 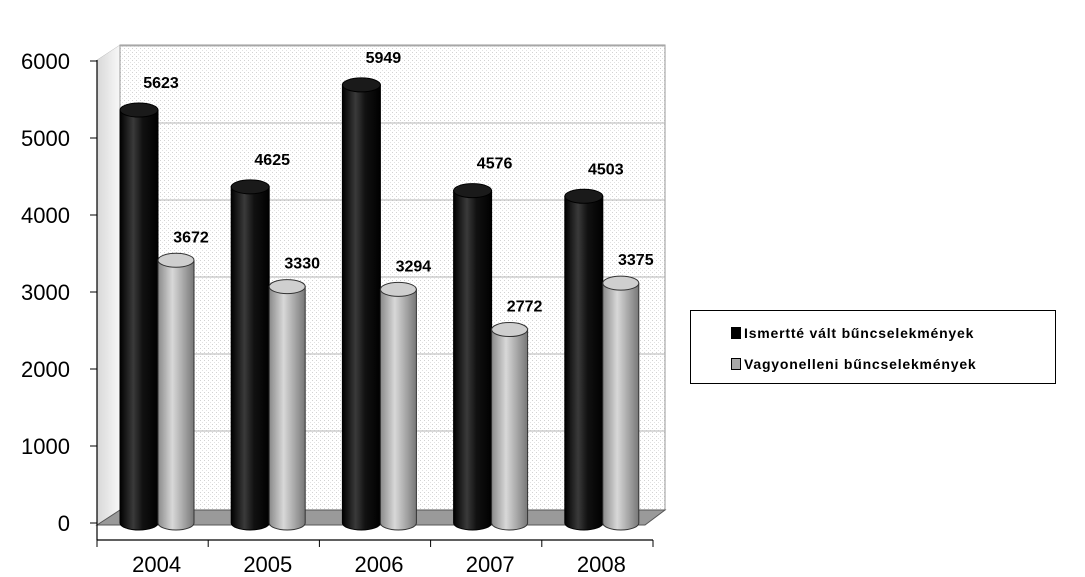 What do you see at coordinates (156, 564) in the screenshot?
I see `x-tick-label: 2004` at bounding box center [156, 564].